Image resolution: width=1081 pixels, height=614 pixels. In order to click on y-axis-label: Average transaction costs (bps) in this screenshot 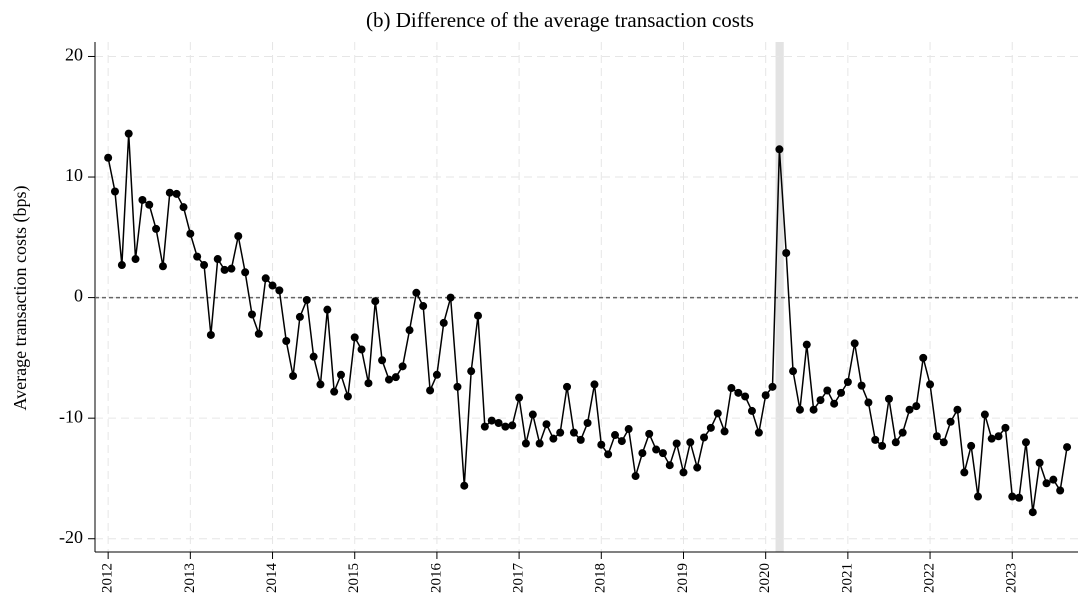, I will do `click(20, 297)`.